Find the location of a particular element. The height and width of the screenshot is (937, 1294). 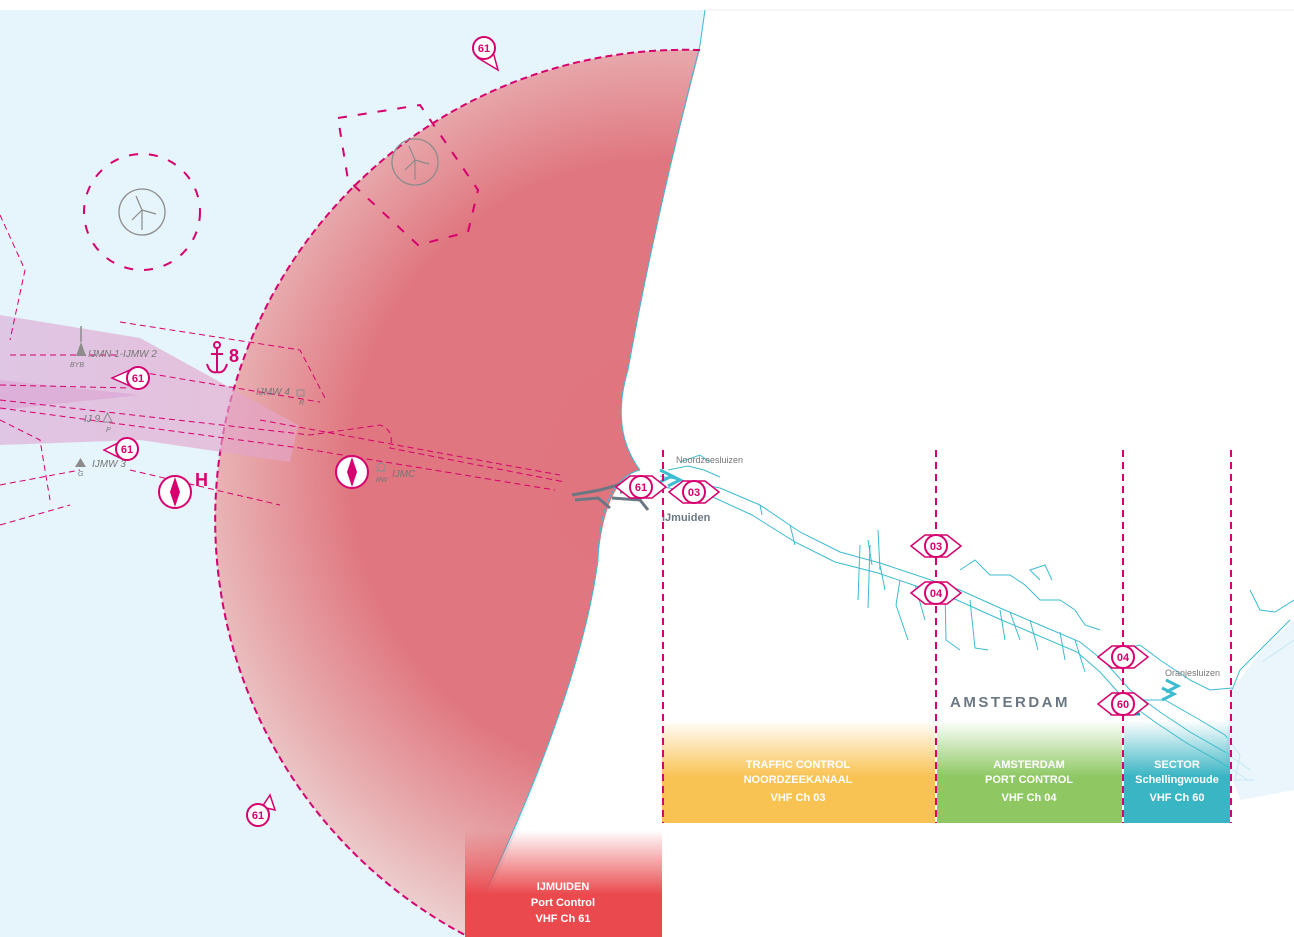

channel-marker-boundary-04b: 04 is located at coordinates (1123, 657).